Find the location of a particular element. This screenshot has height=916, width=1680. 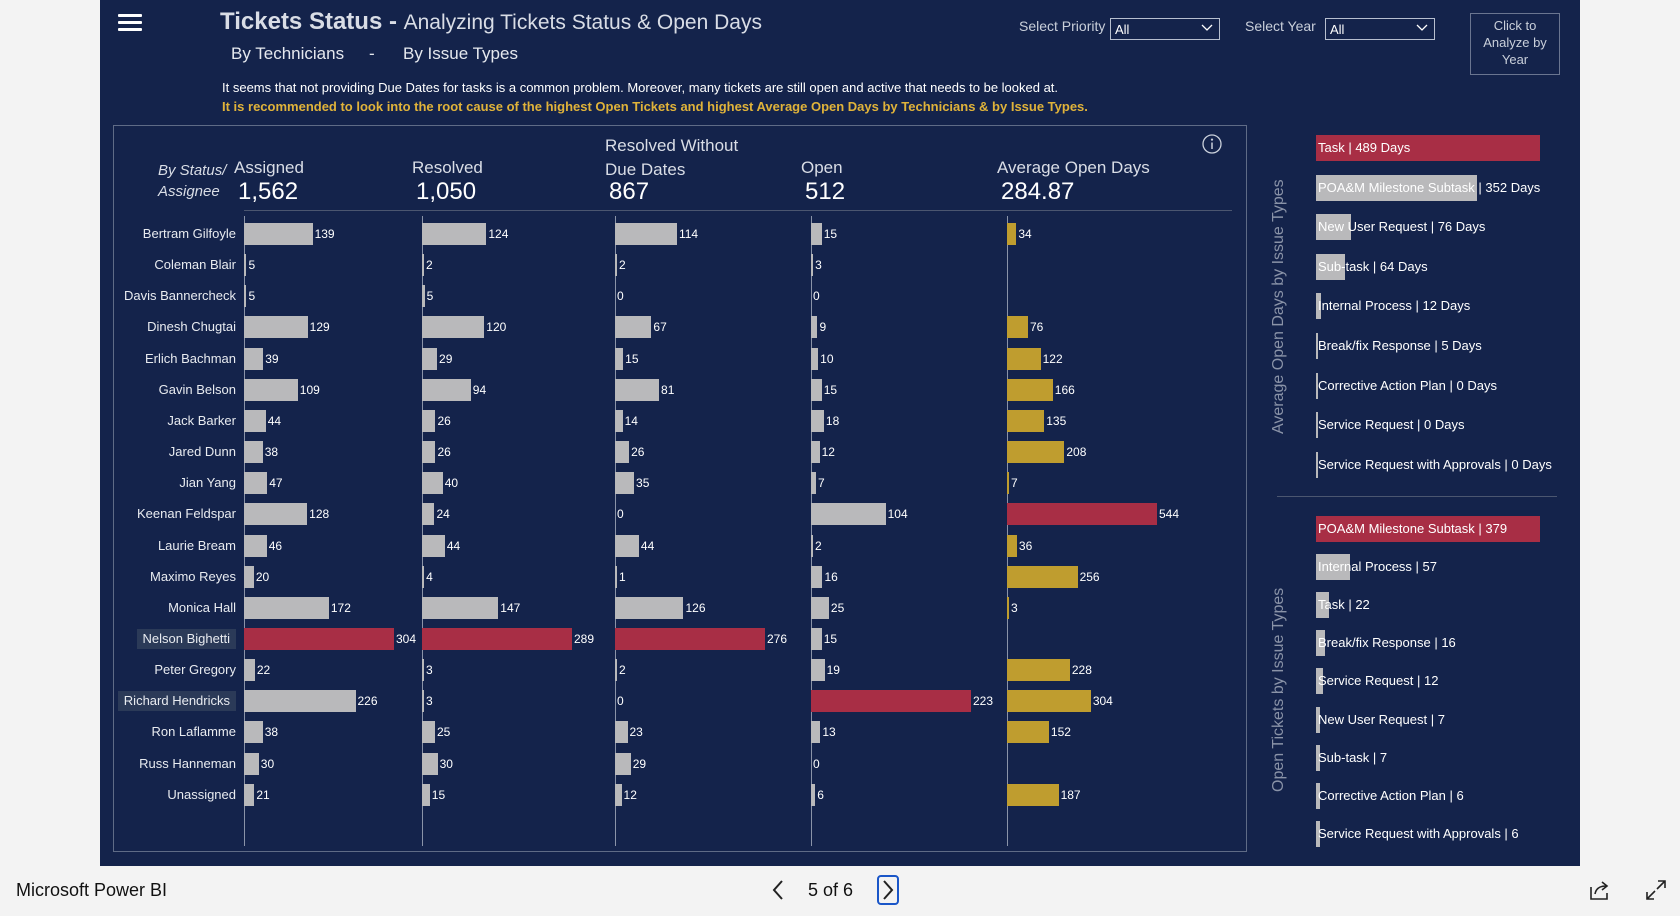

chevron-left-icon is located at coordinates (778, 890).